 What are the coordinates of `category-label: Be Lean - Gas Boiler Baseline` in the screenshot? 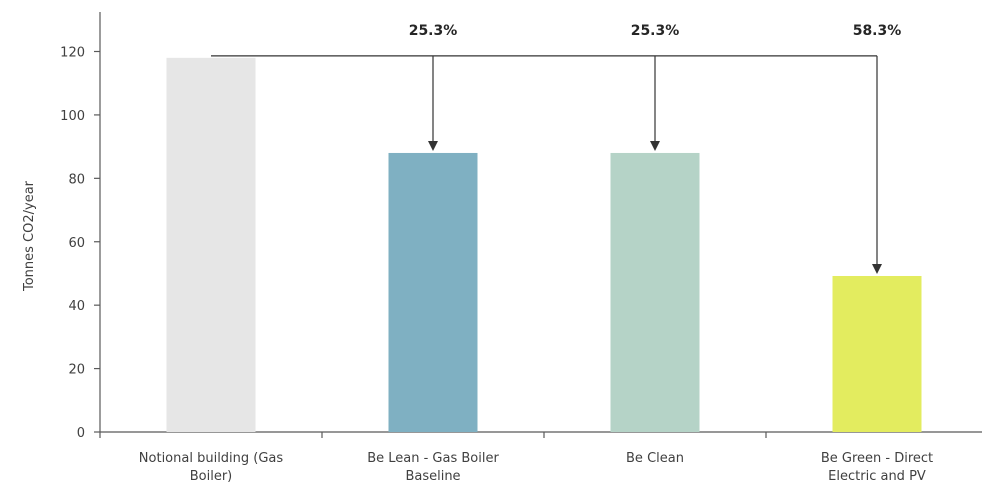 It's located at (433, 467).